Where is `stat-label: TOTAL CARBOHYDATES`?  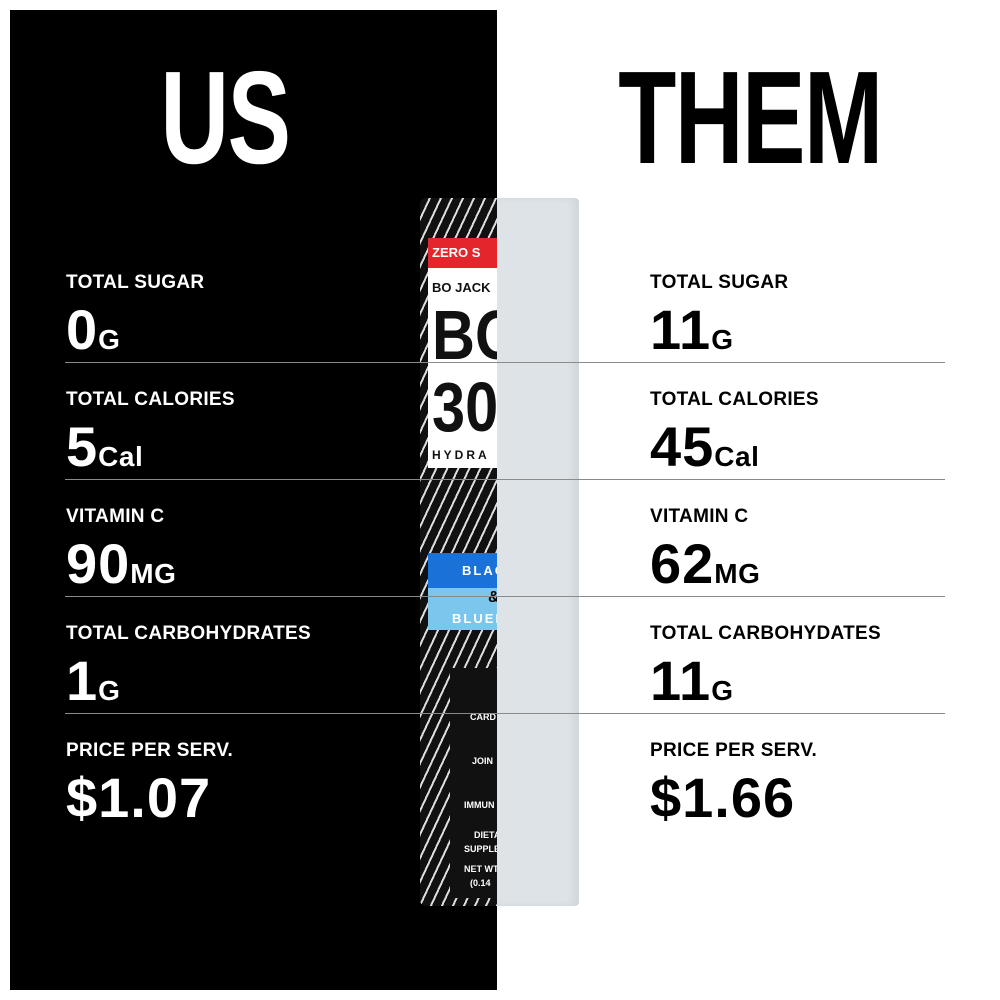 stat-label: TOTAL CARBOHYDATES is located at coordinates (765, 633).